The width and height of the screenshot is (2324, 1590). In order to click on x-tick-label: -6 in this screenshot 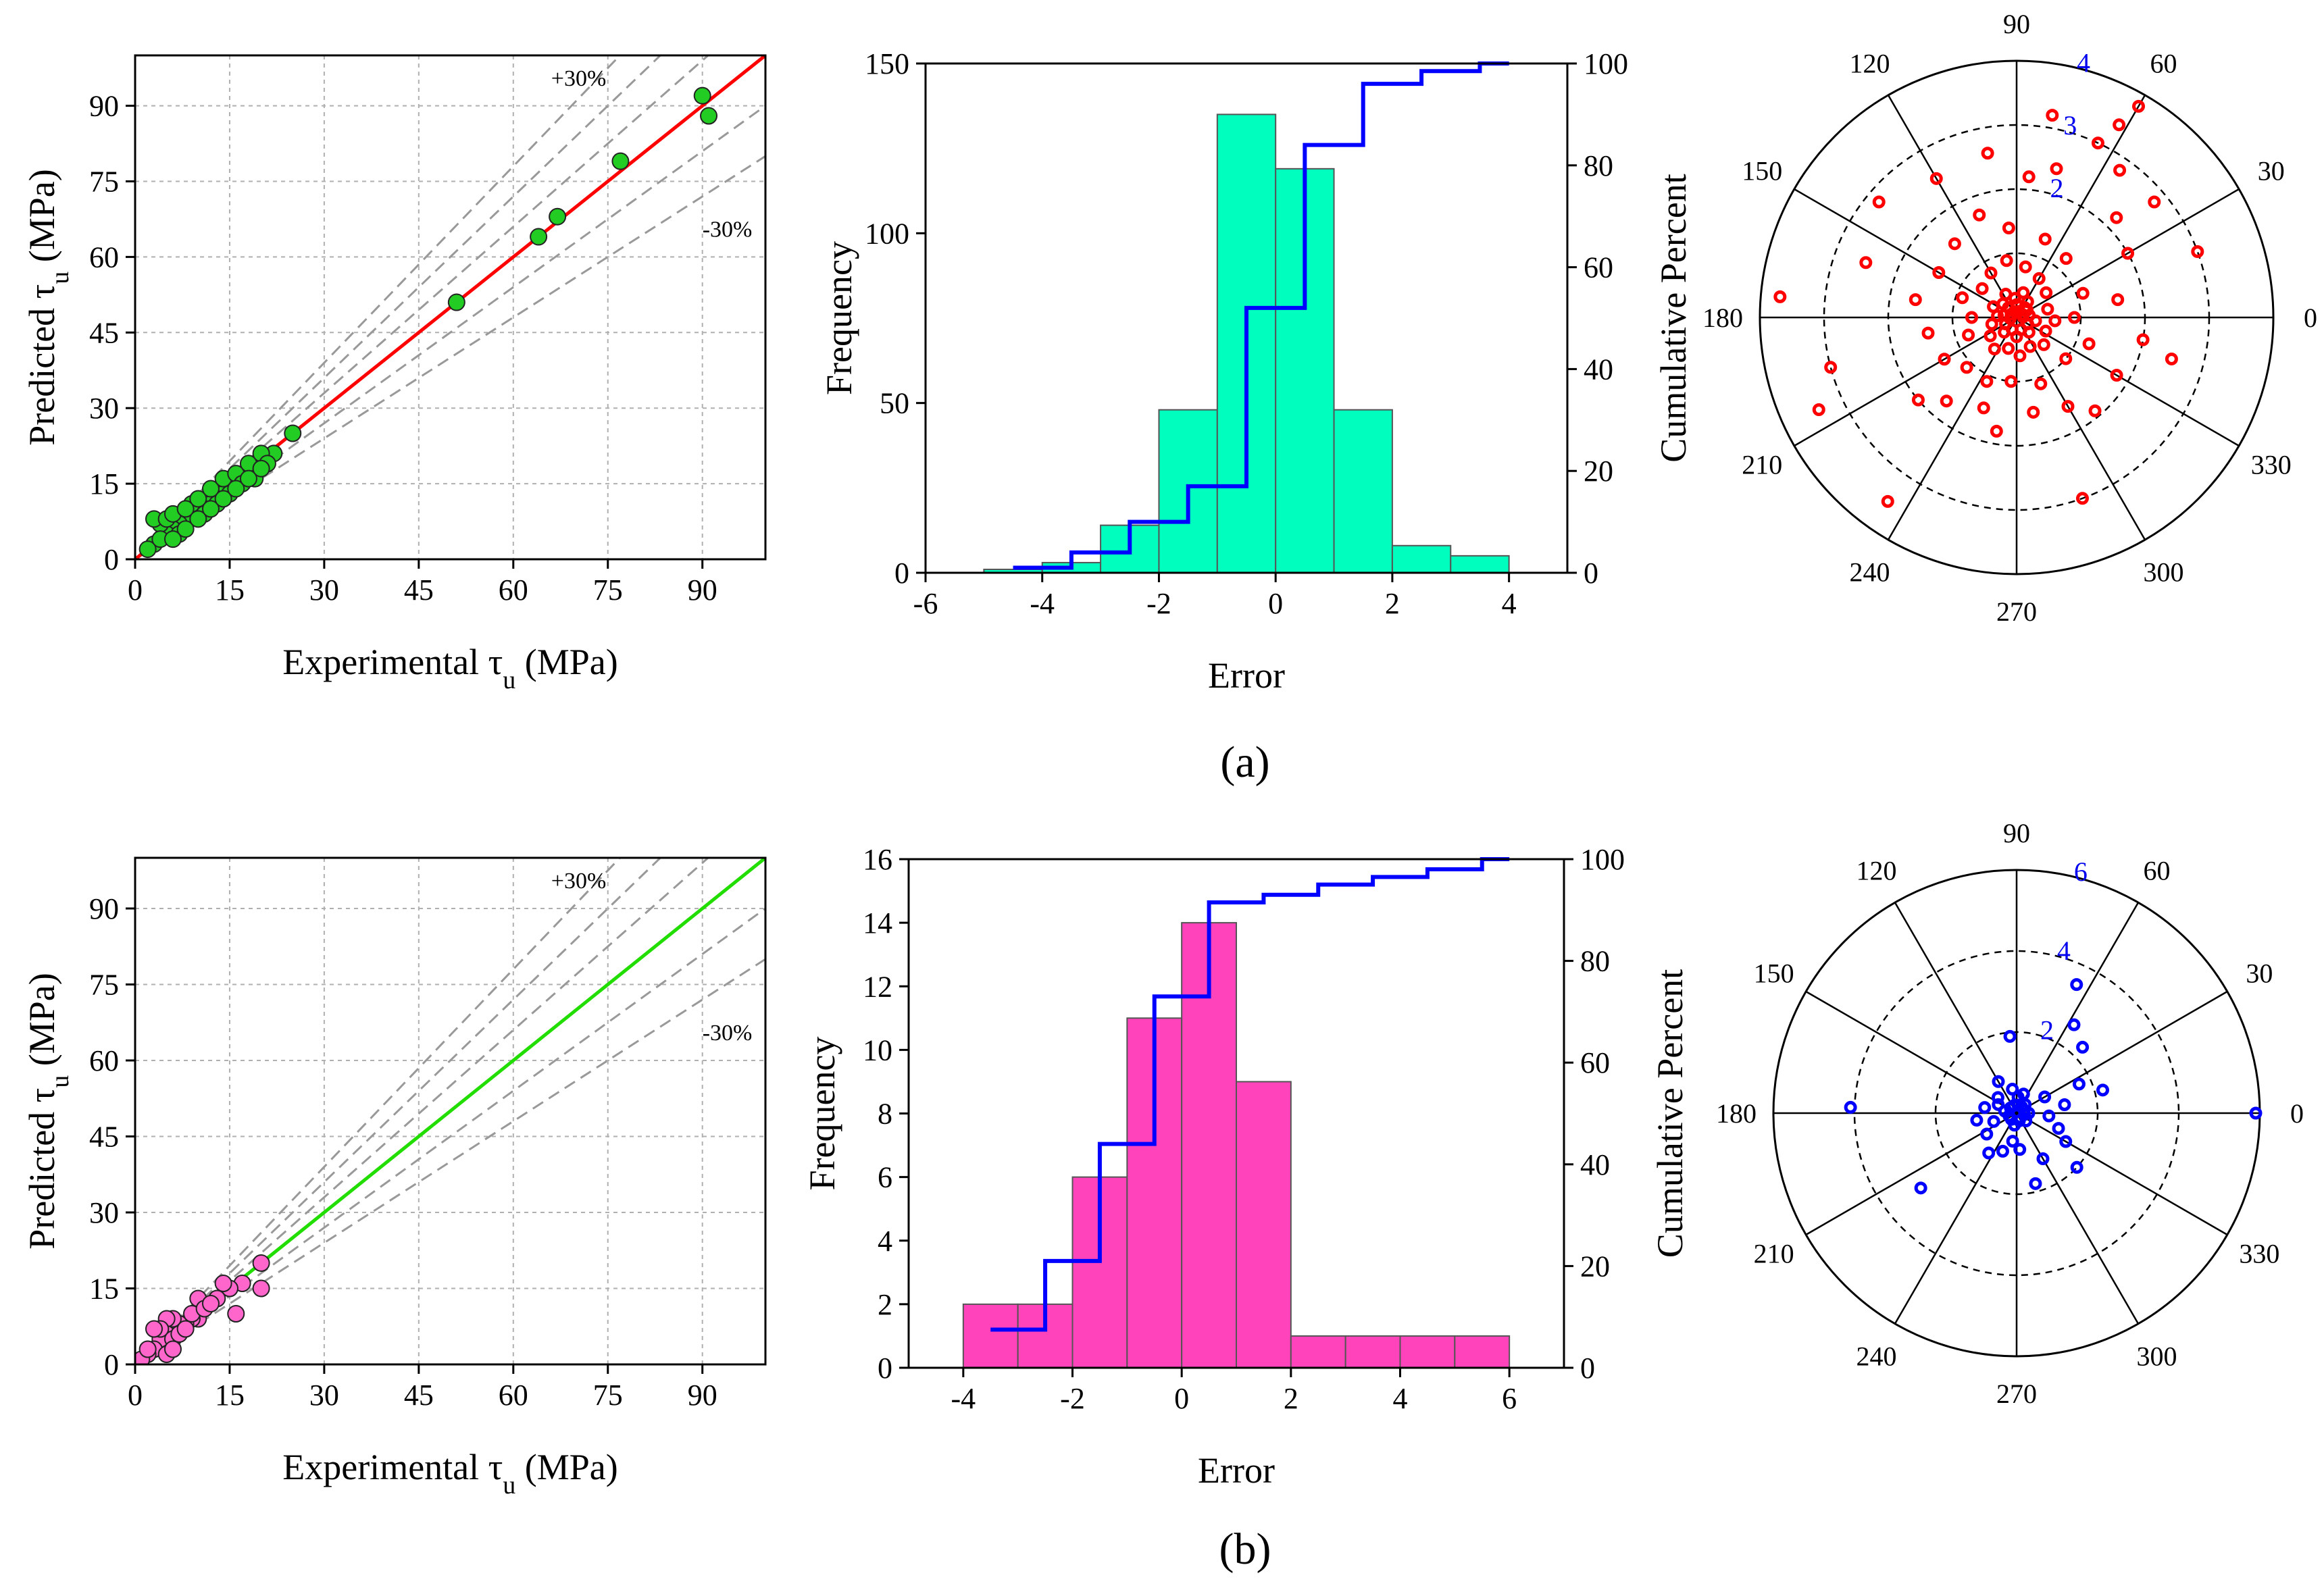, I will do `click(925, 603)`.